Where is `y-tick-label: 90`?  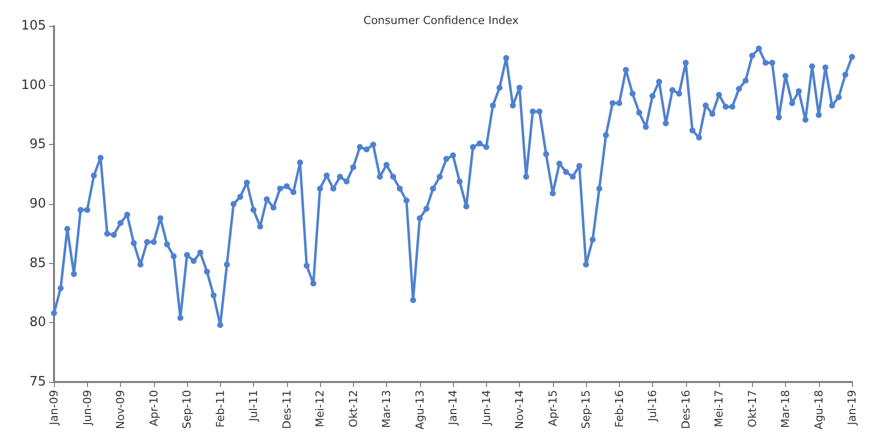 y-tick-label: 90 is located at coordinates (37, 204).